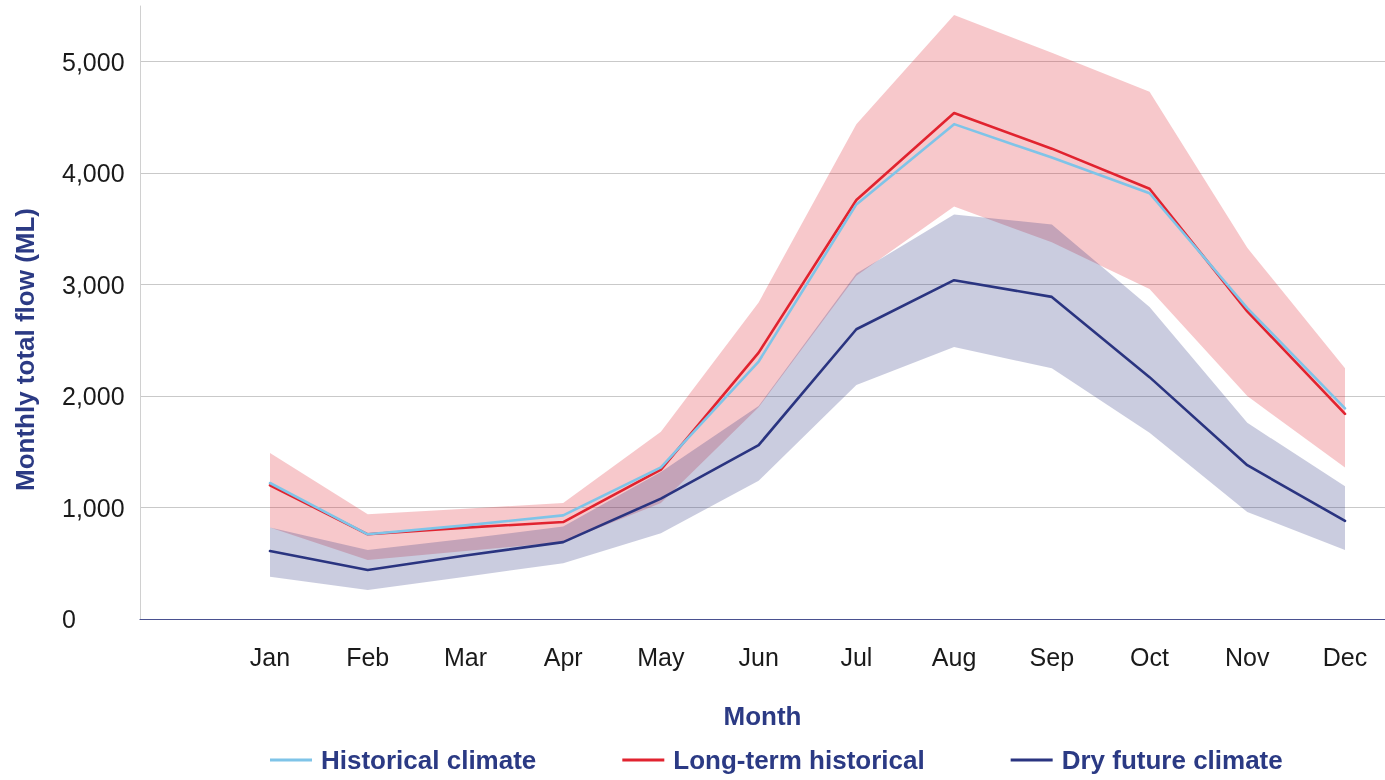 This screenshot has width=1385, height=780. Describe the element at coordinates (93, 396) in the screenshot. I see `y-tick-label: 2,000` at that location.